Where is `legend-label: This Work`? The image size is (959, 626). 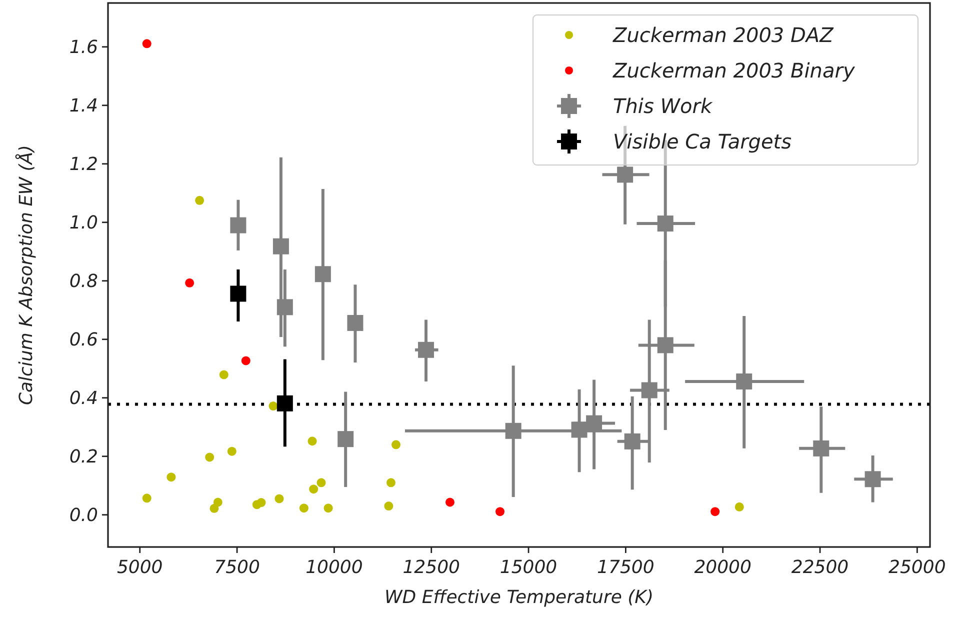
legend-label: This Work is located at coordinates (663, 106).